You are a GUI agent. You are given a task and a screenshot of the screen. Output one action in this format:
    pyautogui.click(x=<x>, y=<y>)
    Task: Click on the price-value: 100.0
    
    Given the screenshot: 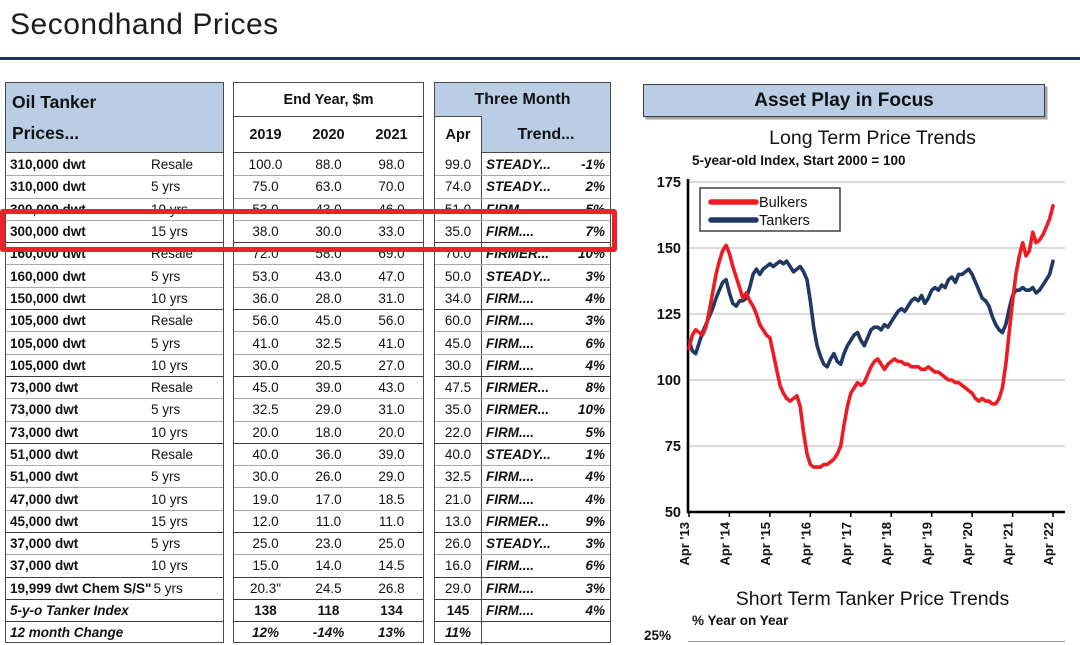 What is the action you would take?
    pyautogui.click(x=265, y=164)
    